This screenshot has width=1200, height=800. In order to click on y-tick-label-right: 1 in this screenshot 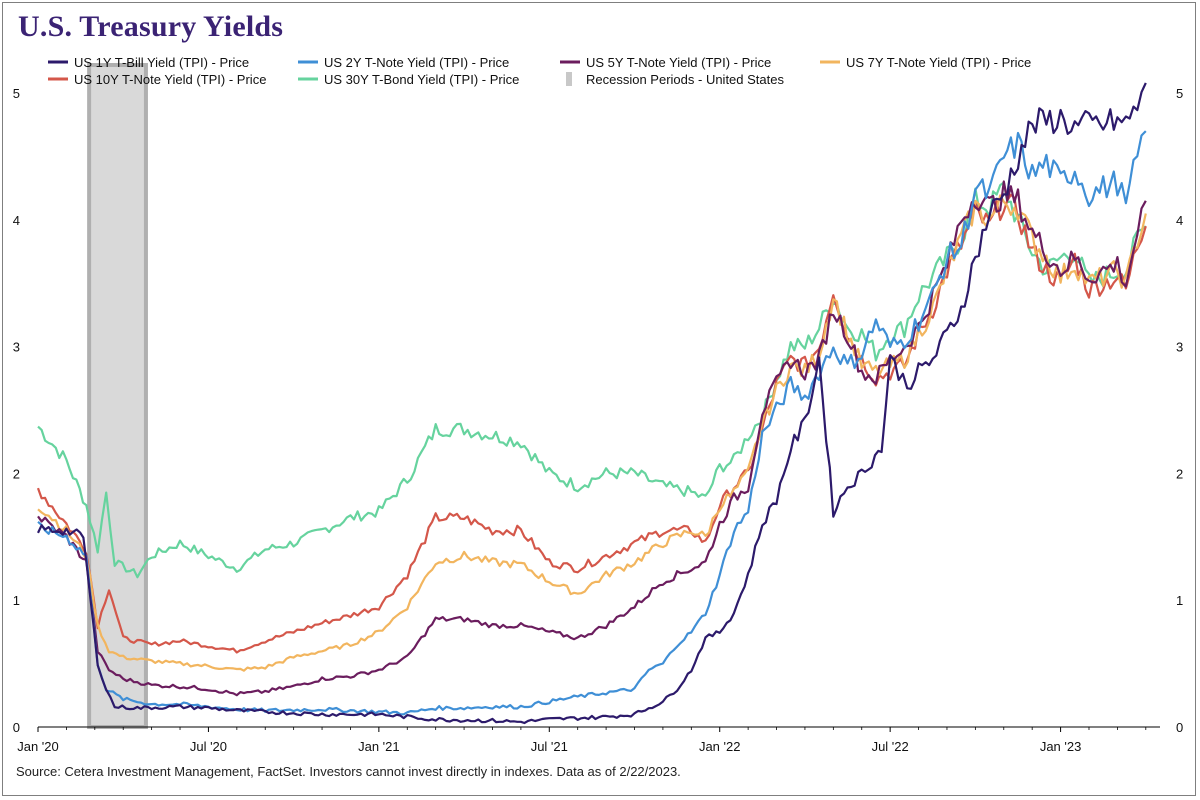, I will do `click(1179, 600)`.